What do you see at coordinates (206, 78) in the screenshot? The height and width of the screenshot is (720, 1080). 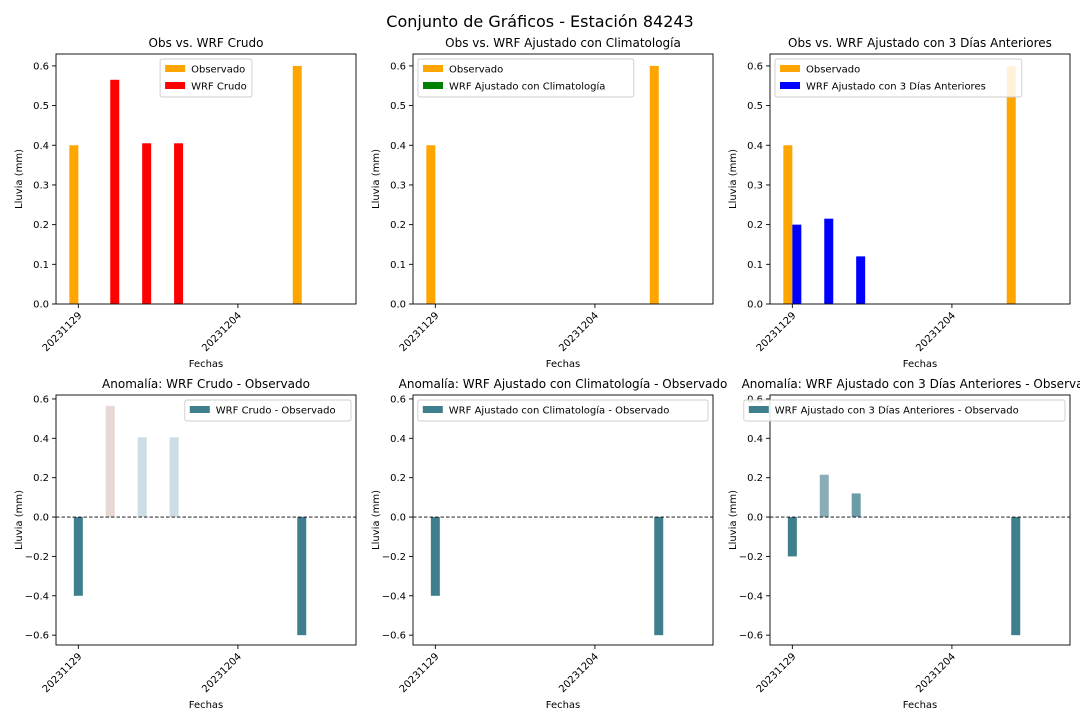 I see `legend: Observado WRF Crudo` at bounding box center [206, 78].